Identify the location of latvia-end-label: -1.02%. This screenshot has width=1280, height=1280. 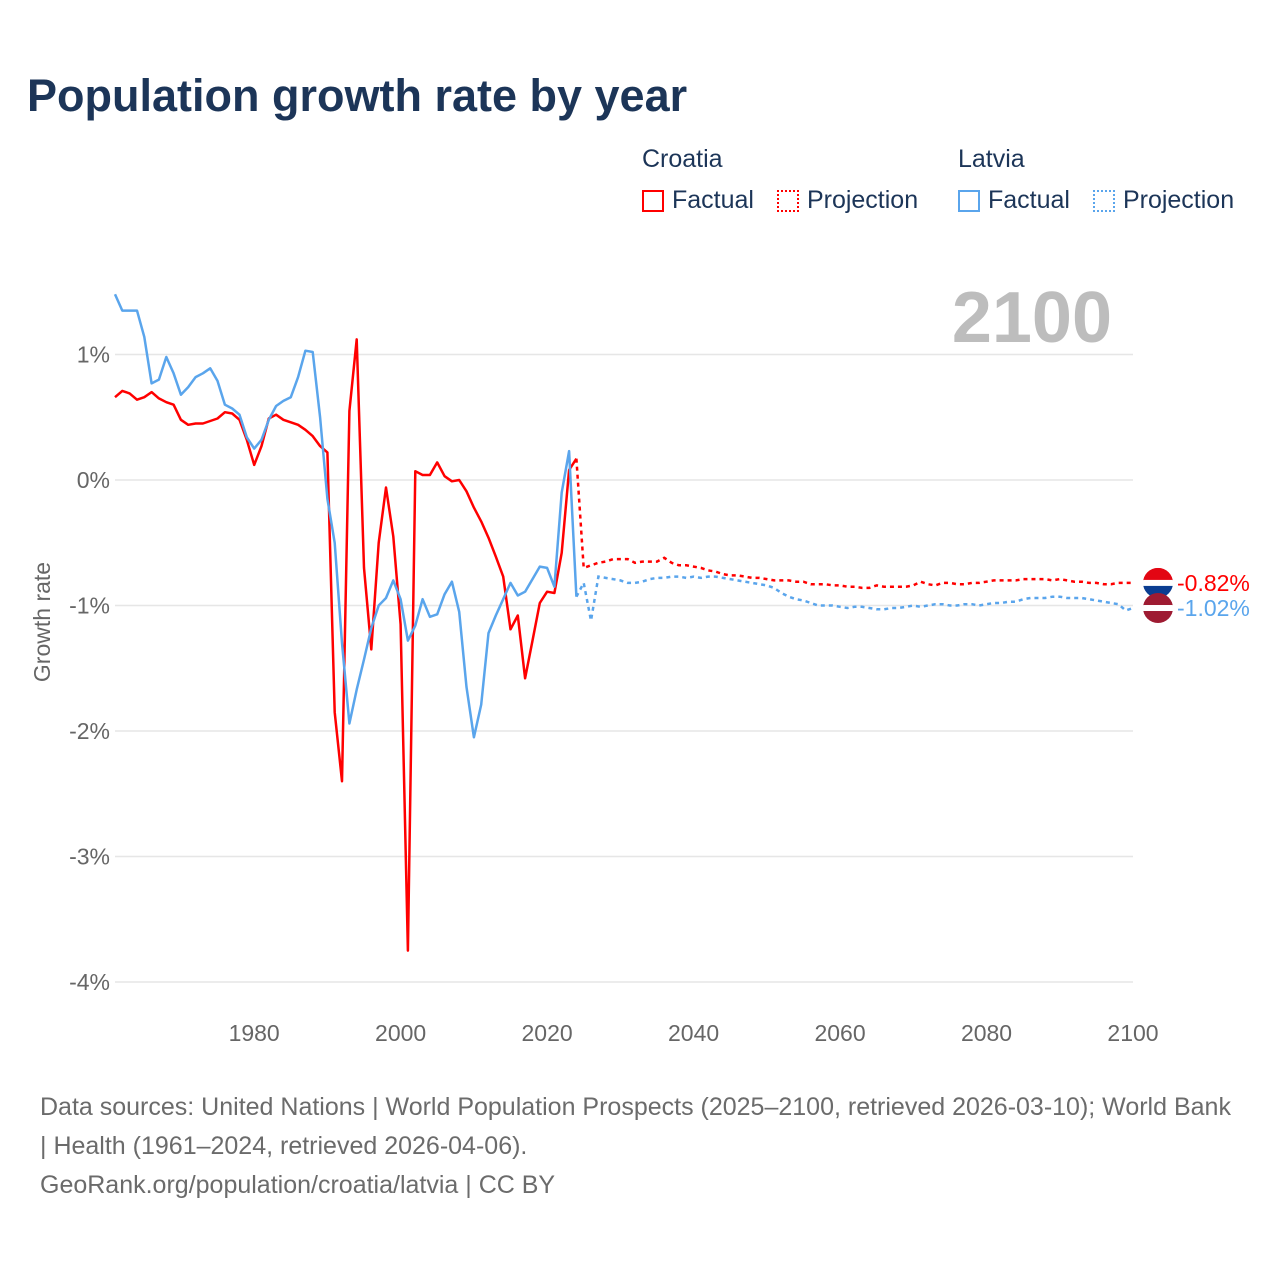
(1213, 608).